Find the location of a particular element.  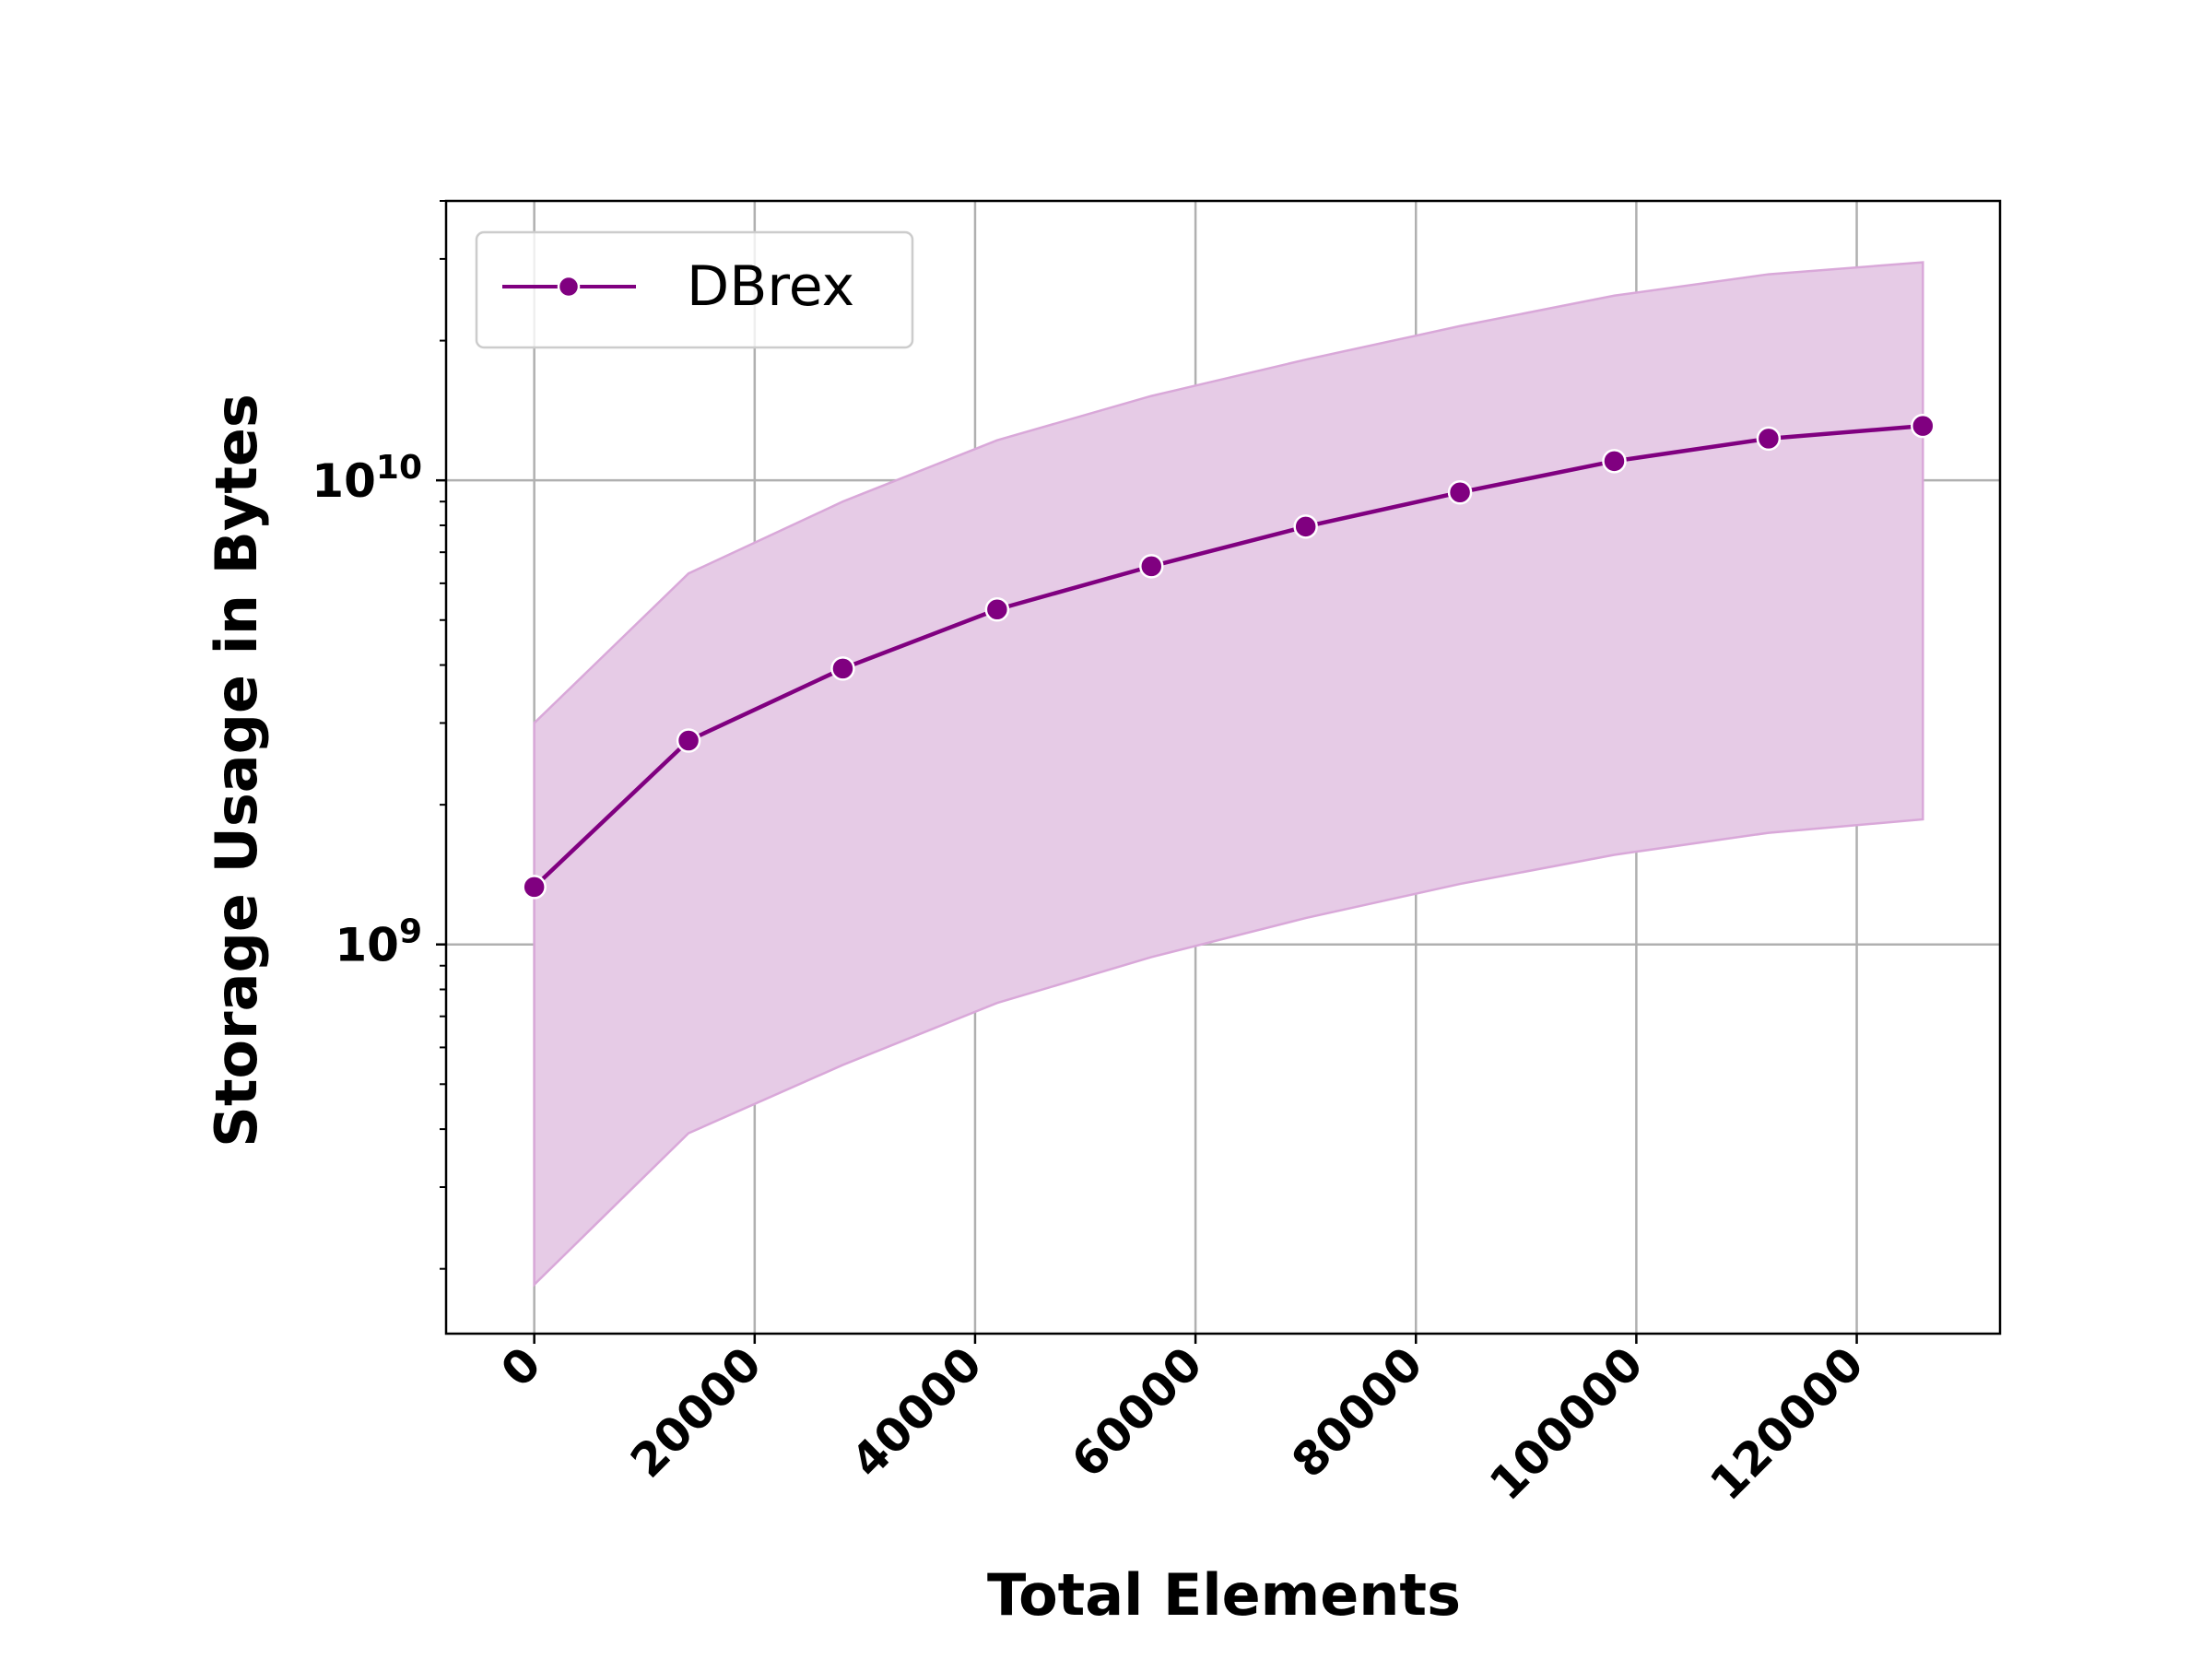

y-axis-title: Storage Usage in Bytes is located at coordinates (236, 770).